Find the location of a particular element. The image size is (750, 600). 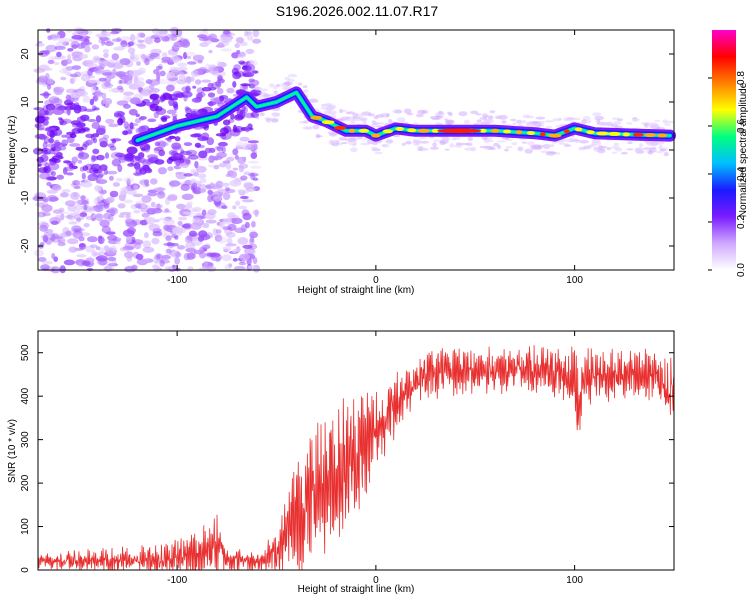

spectrogram-ytick-label: 0 is located at coordinates (25, 150).